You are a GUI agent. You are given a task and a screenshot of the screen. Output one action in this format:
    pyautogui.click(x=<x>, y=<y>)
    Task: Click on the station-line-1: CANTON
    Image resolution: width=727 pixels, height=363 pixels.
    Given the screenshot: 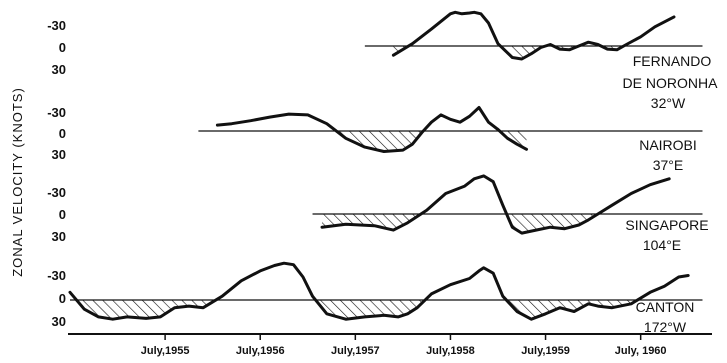 What is the action you would take?
    pyautogui.click(x=665, y=307)
    